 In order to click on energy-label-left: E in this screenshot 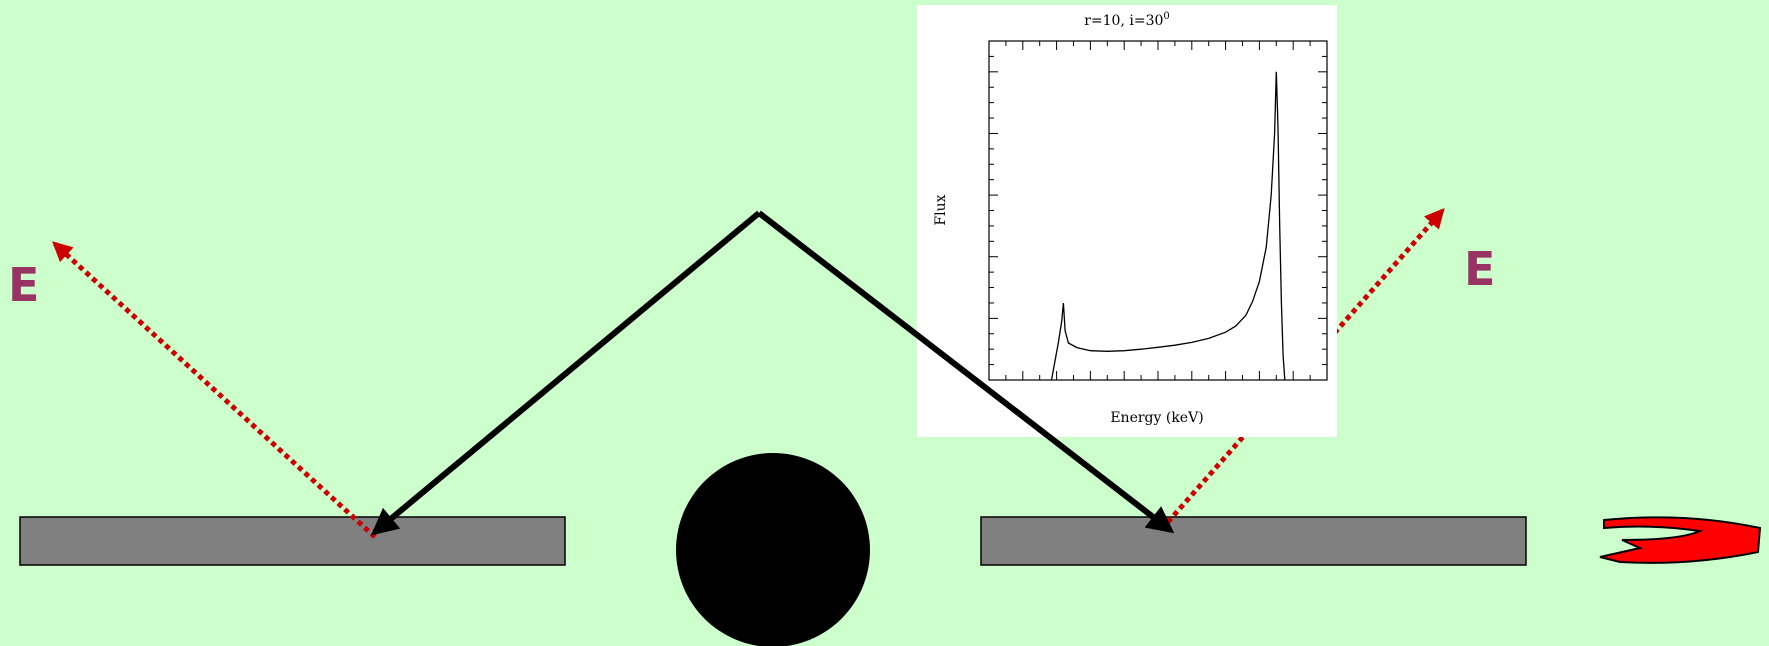, I will do `click(24, 285)`.